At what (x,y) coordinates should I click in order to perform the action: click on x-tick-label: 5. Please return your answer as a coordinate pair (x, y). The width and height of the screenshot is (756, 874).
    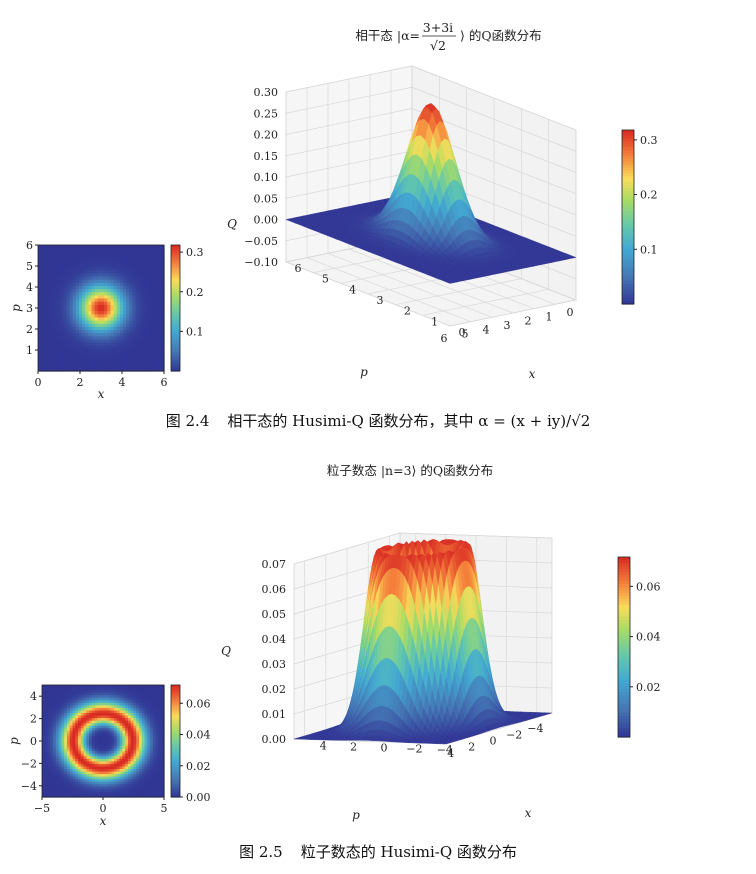
    Looking at the image, I should click on (325, 279).